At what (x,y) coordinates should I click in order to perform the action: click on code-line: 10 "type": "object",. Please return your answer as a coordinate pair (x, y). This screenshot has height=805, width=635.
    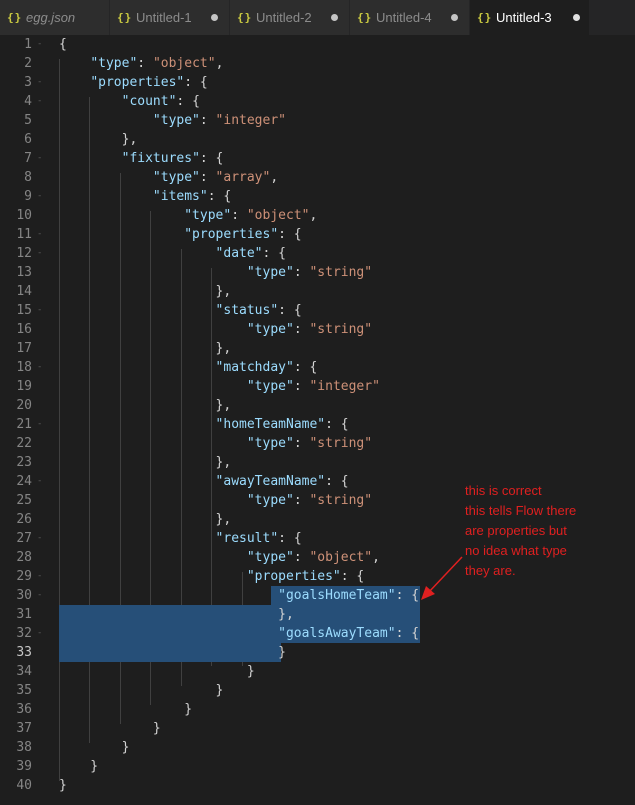
    Looking at the image, I should click on (317, 215).